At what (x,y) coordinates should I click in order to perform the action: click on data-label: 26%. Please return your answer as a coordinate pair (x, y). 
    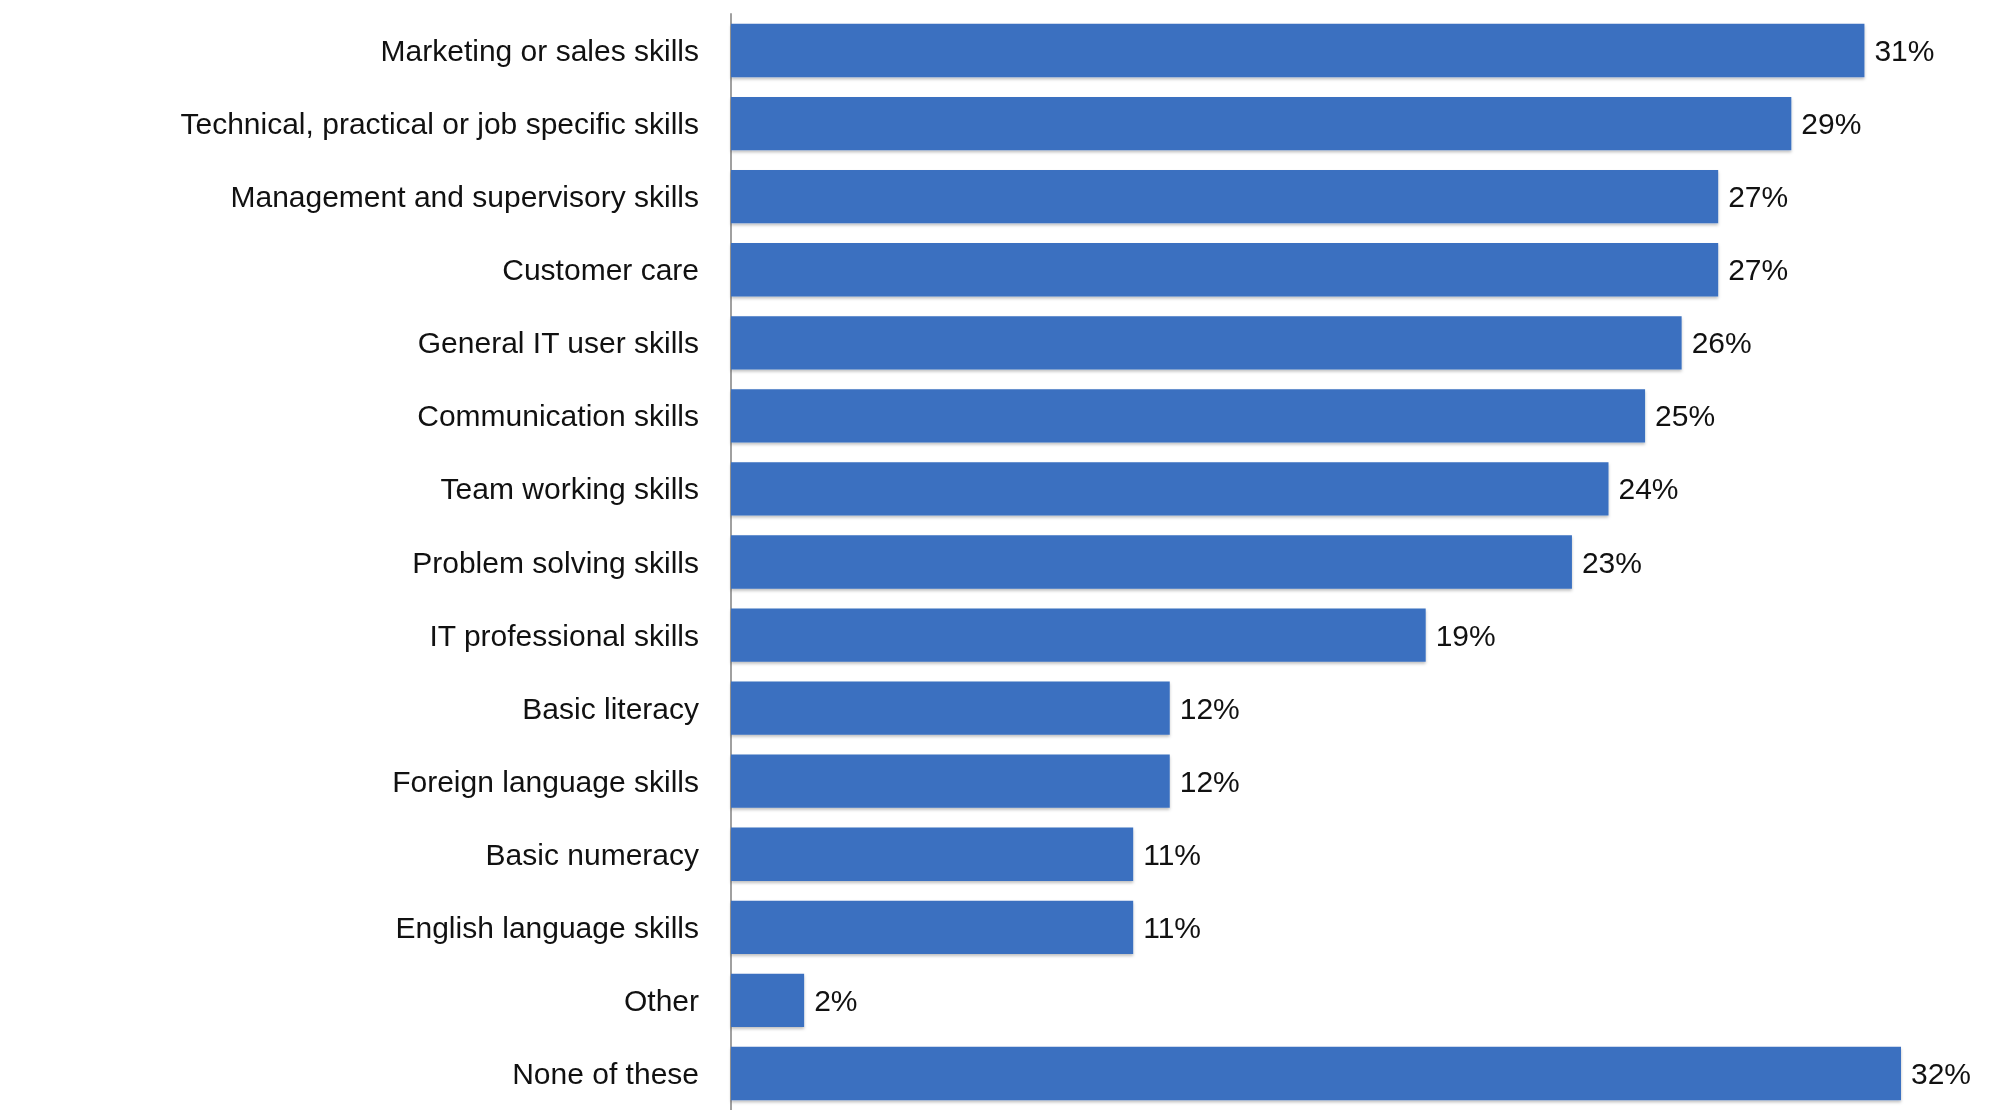
    Looking at the image, I should click on (1721, 343).